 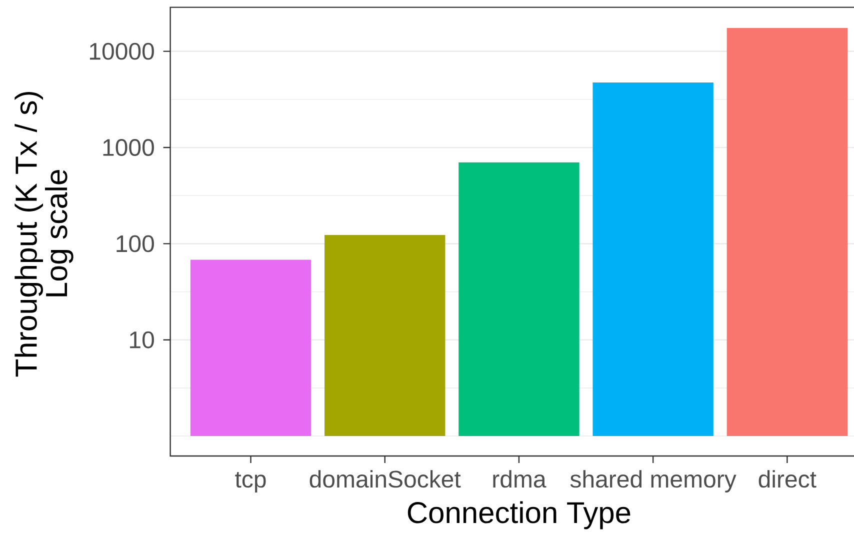 I want to click on x-tick-label: direct, so click(x=787, y=479).